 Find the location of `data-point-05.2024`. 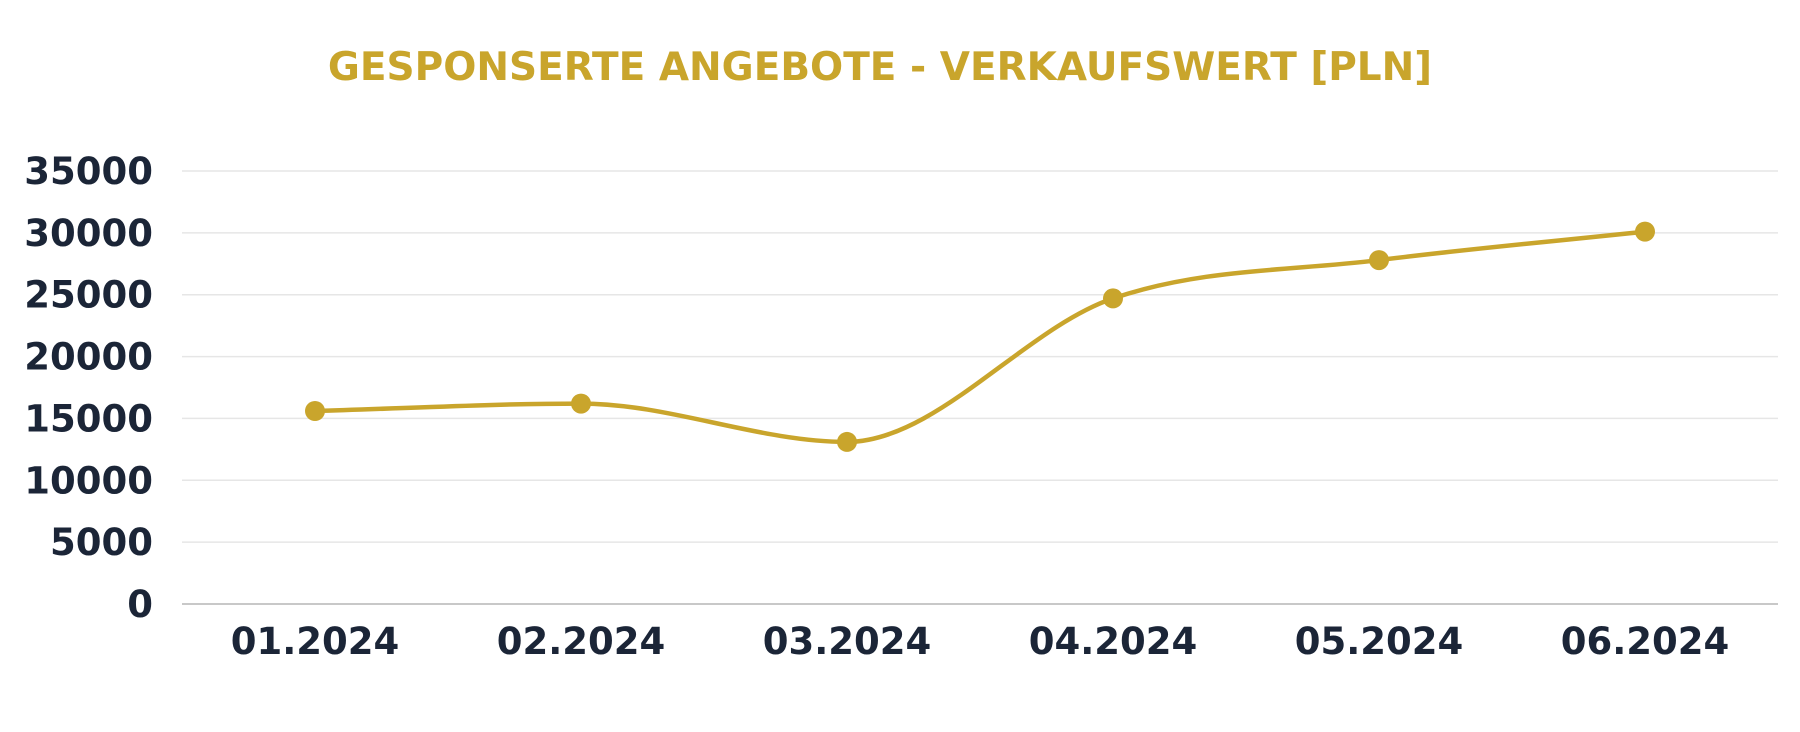

data-point-05.2024 is located at coordinates (1379, 260).